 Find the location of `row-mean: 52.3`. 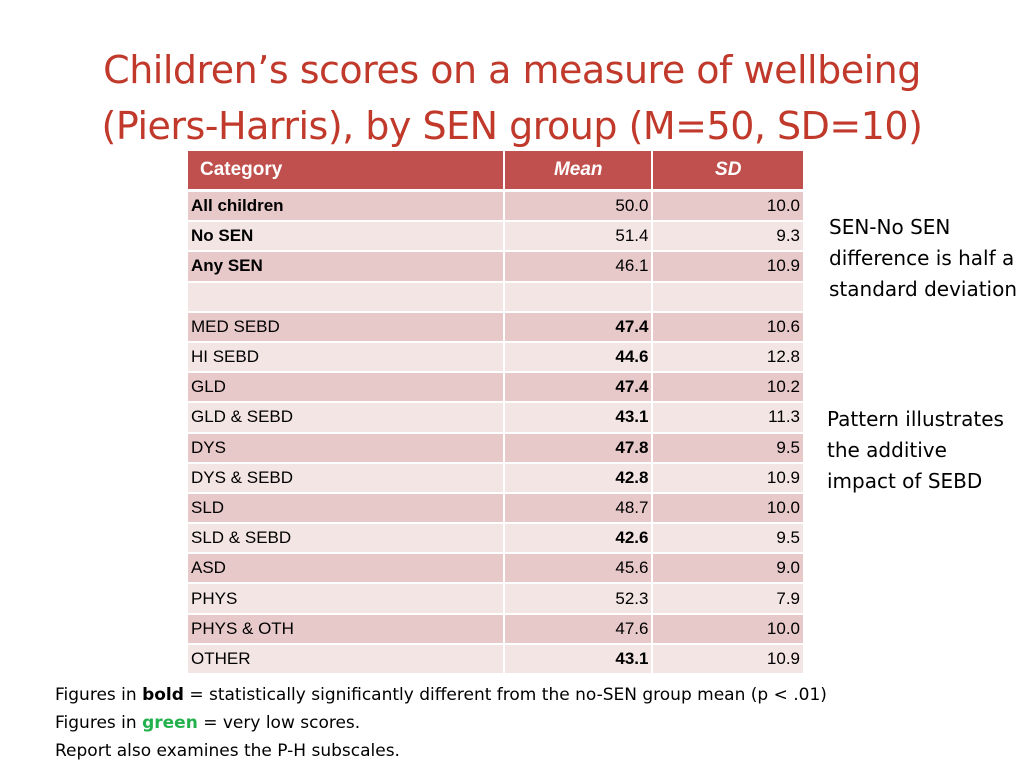

row-mean: 52.3 is located at coordinates (579, 599).